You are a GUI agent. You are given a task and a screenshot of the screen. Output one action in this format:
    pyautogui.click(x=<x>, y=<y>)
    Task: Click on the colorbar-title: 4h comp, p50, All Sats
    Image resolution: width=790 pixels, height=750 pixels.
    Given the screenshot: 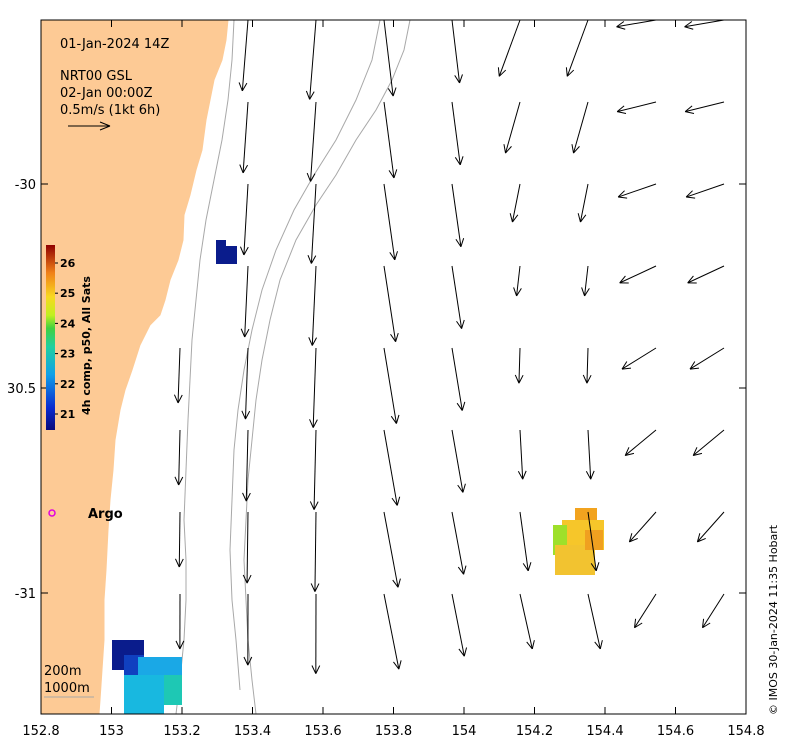 What is the action you would take?
    pyautogui.click(x=86, y=345)
    